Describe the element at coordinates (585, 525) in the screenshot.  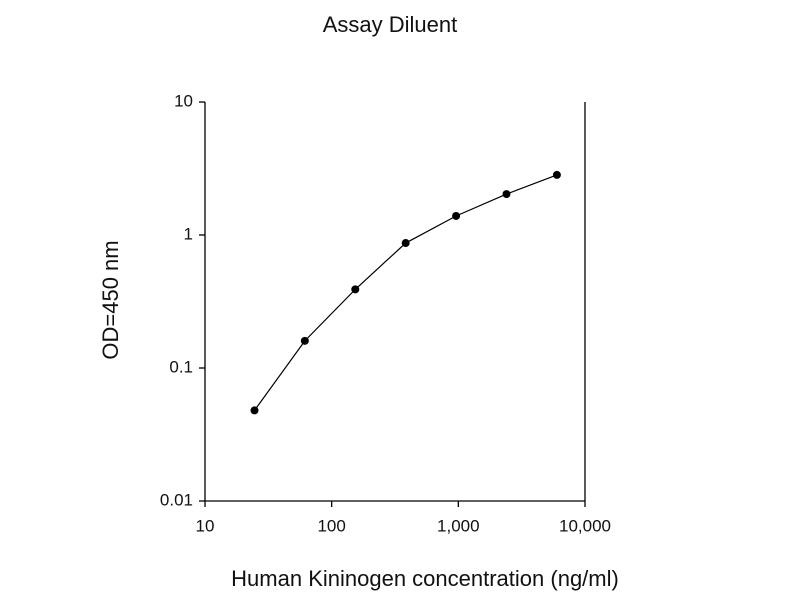
I see `x-tick-label: 10,000` at that location.